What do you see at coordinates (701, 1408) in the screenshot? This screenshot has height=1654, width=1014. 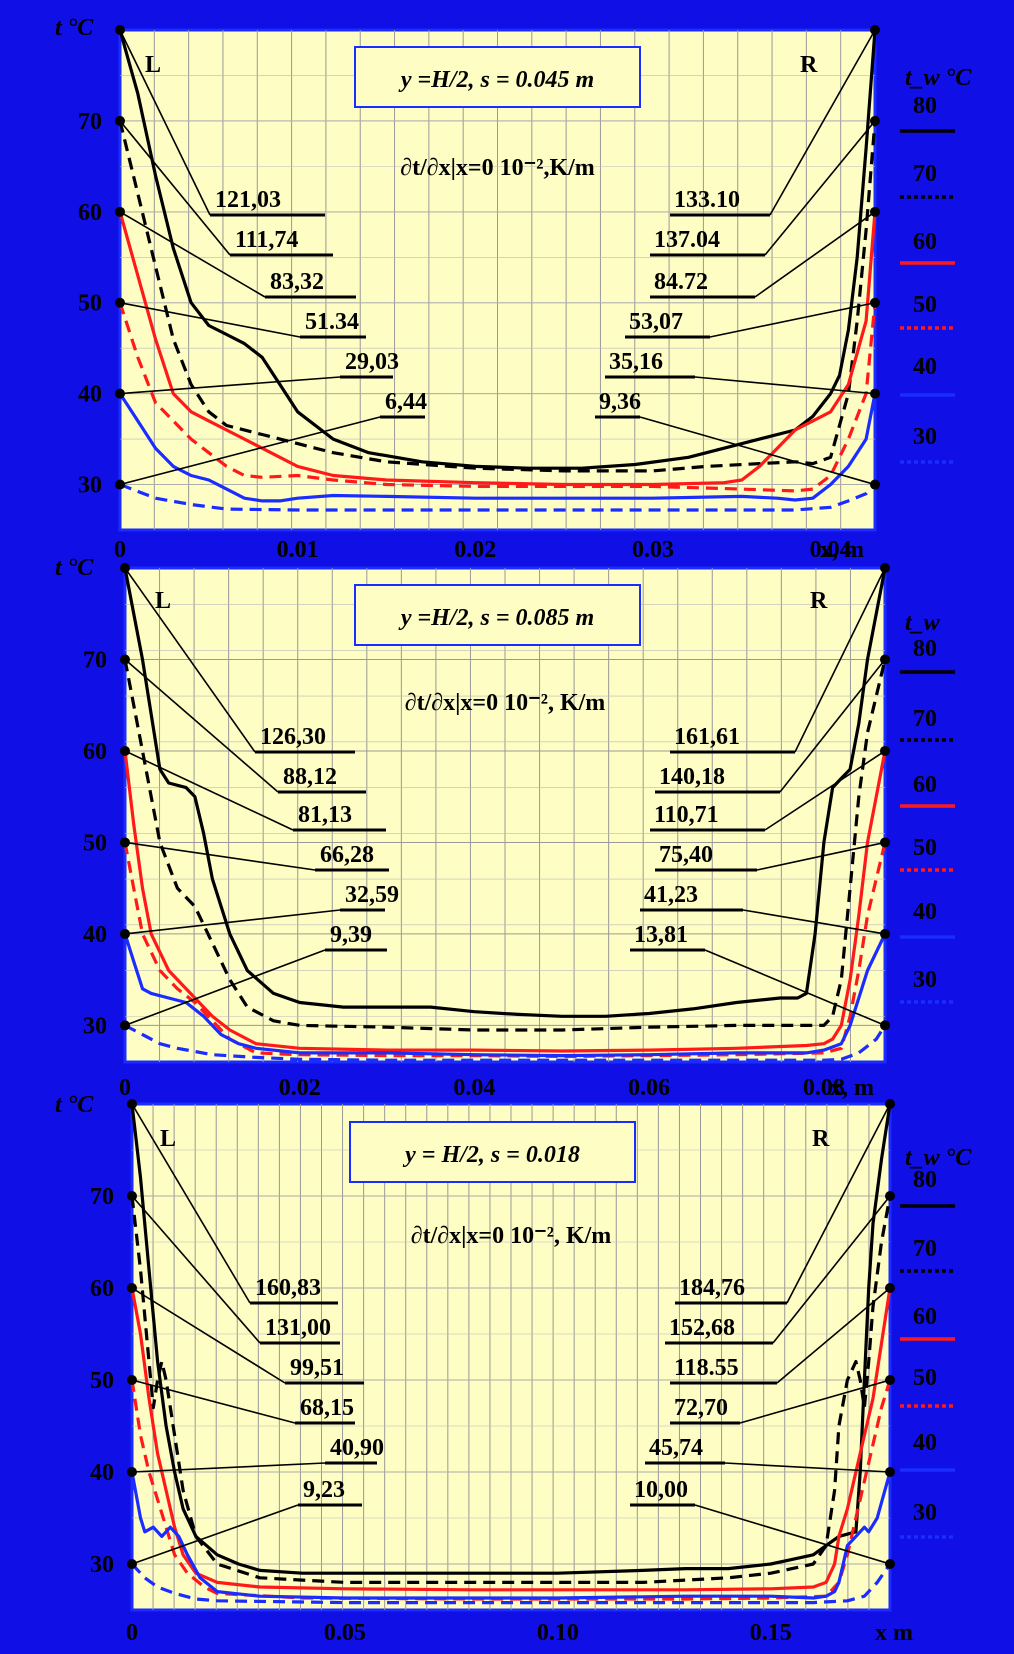 I see `right-gradient-label: 72,70` at bounding box center [701, 1408].